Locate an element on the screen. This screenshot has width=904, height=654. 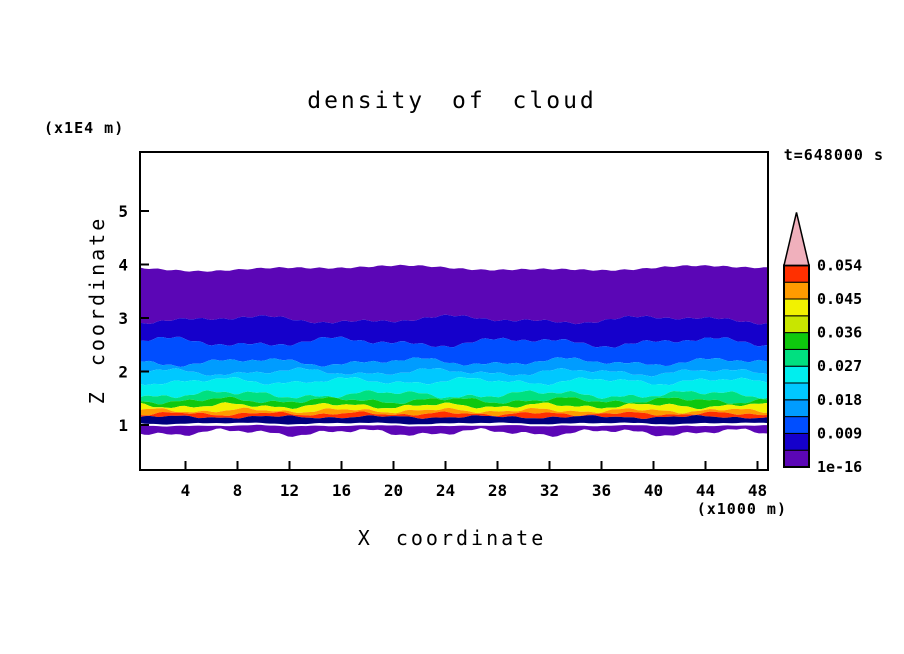
x-axis-unit-label: (x1000 m) is located at coordinates (741, 509).